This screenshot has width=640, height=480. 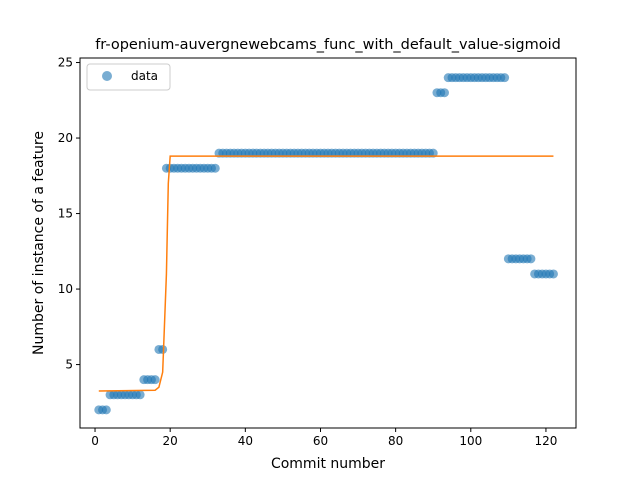 I want to click on y-tick-label: 20, so click(x=65, y=138).